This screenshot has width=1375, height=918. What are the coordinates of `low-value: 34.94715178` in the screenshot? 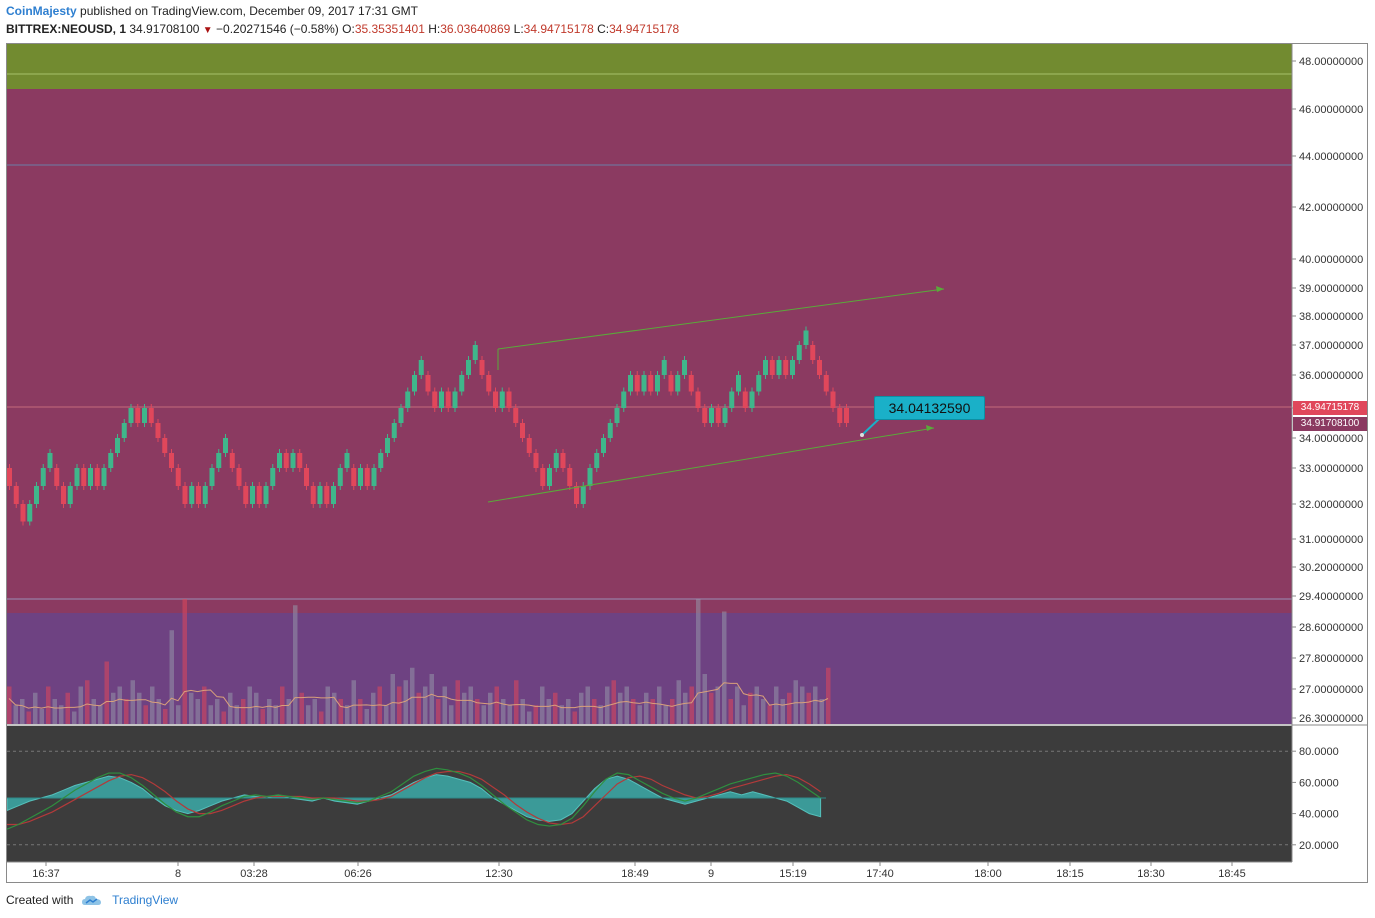 It's located at (558, 29).